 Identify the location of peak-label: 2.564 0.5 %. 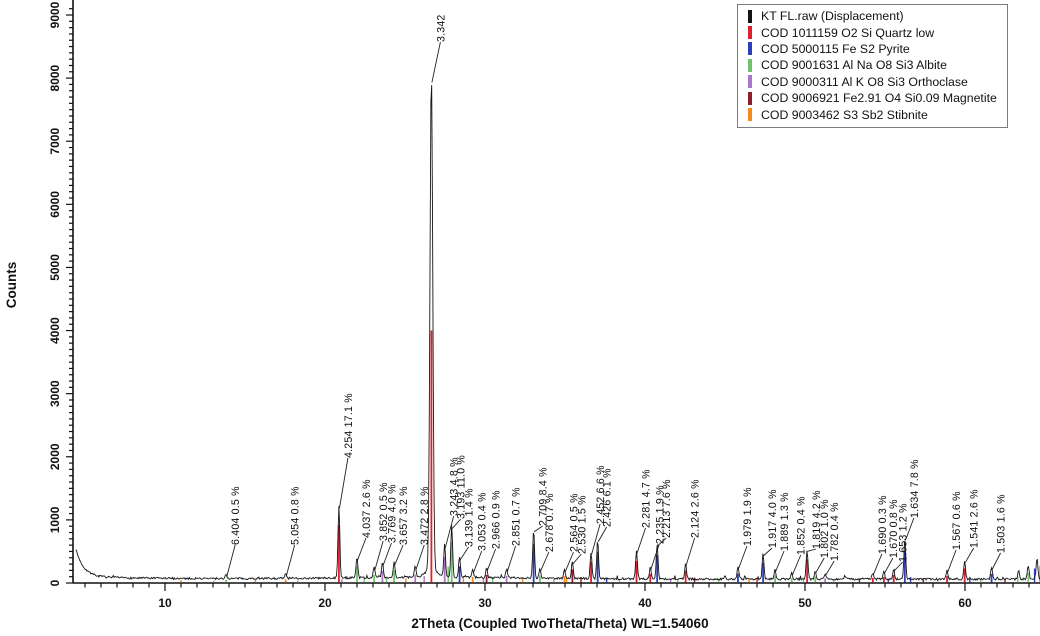
(575, 522).